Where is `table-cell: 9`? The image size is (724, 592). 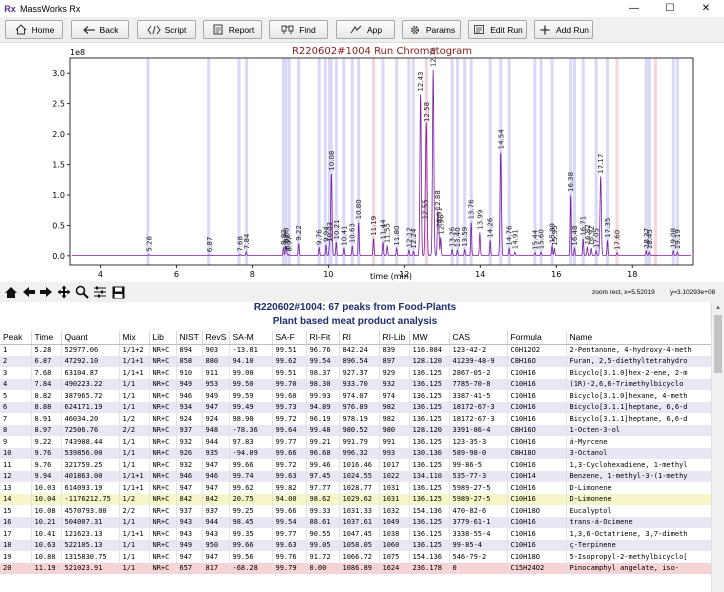
table-cell: 9 is located at coordinates (16, 442).